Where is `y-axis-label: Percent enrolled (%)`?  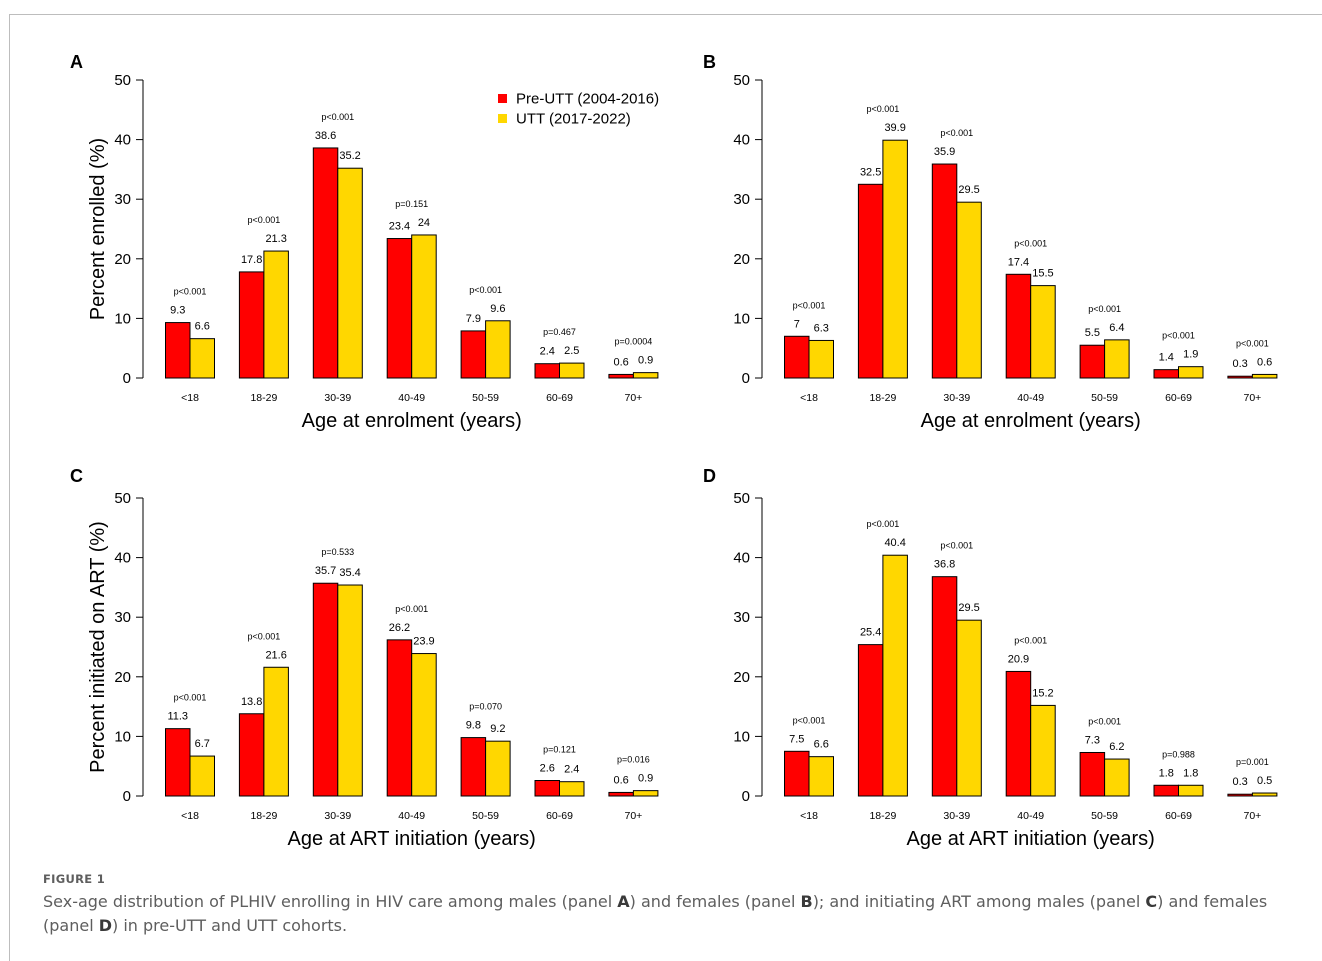 y-axis-label: Percent enrolled (%) is located at coordinates (98, 229).